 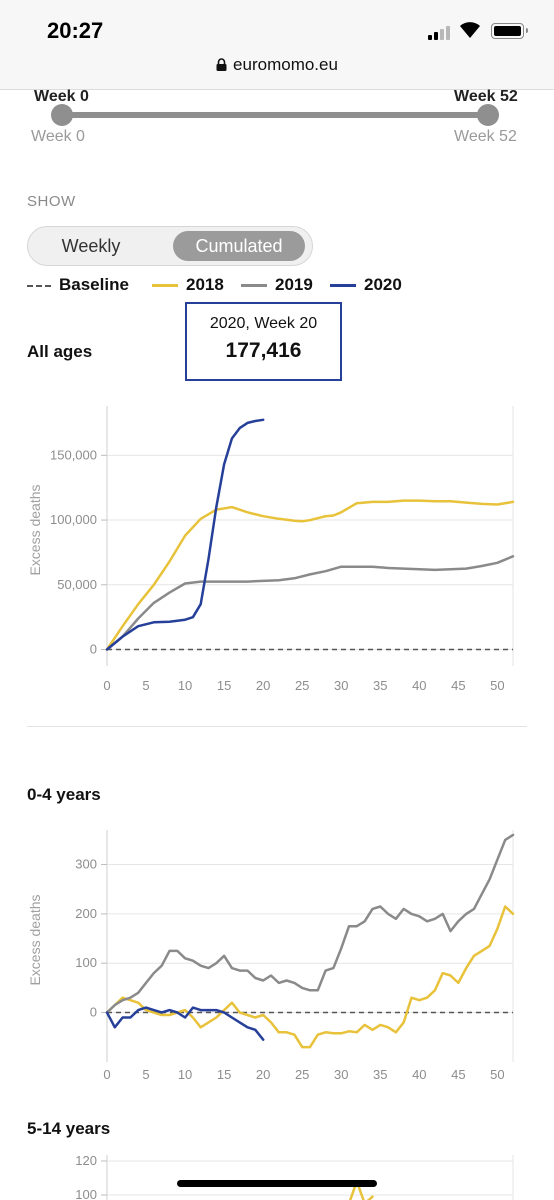 What do you see at coordinates (285, 64) in the screenshot?
I see `url-text: euromomo.eu` at bounding box center [285, 64].